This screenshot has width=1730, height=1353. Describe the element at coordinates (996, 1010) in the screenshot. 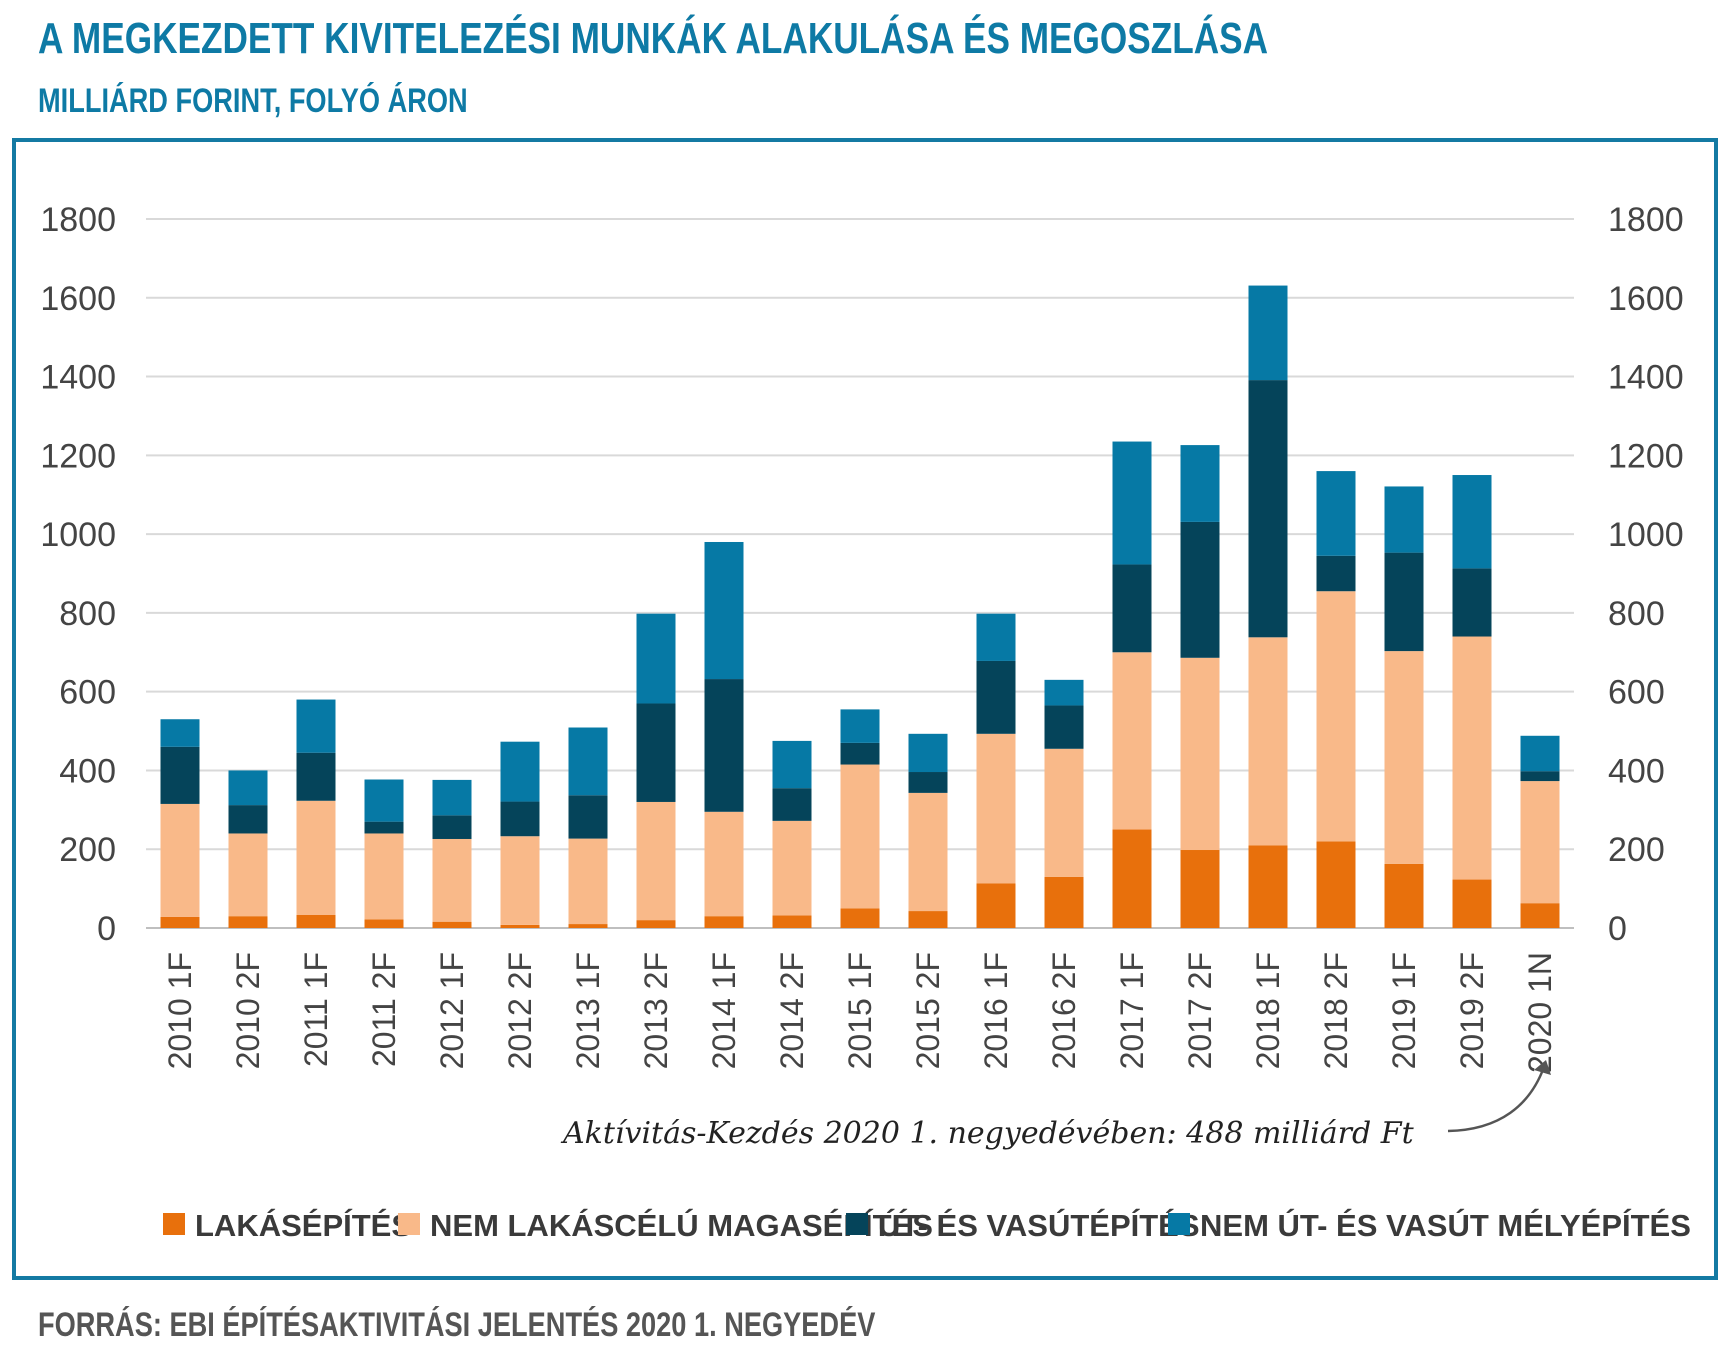

I see `x-tick-label: 2016 1F` at that location.